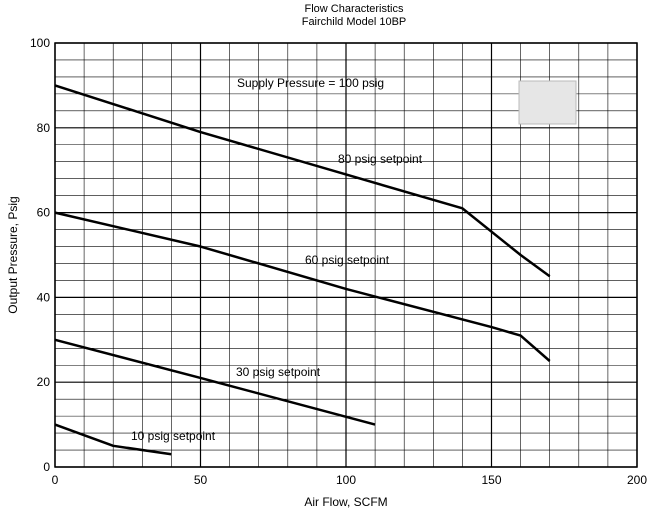  I want to click on x-axis-label: Air Flow, SCFM, so click(345, 502).